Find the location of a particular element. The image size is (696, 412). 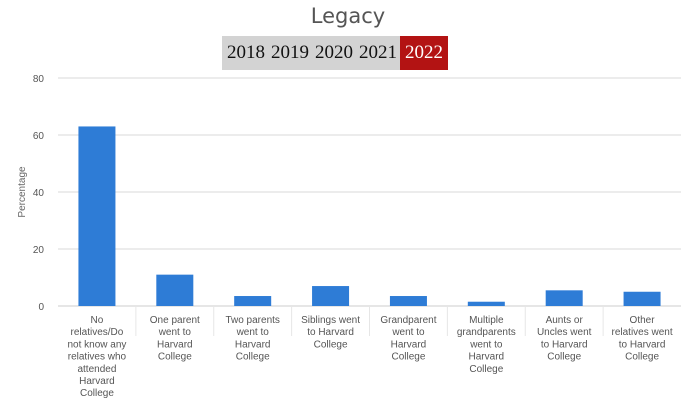

year-tabs: 2018 2019 2020 2021 2022 is located at coordinates (335, 53).